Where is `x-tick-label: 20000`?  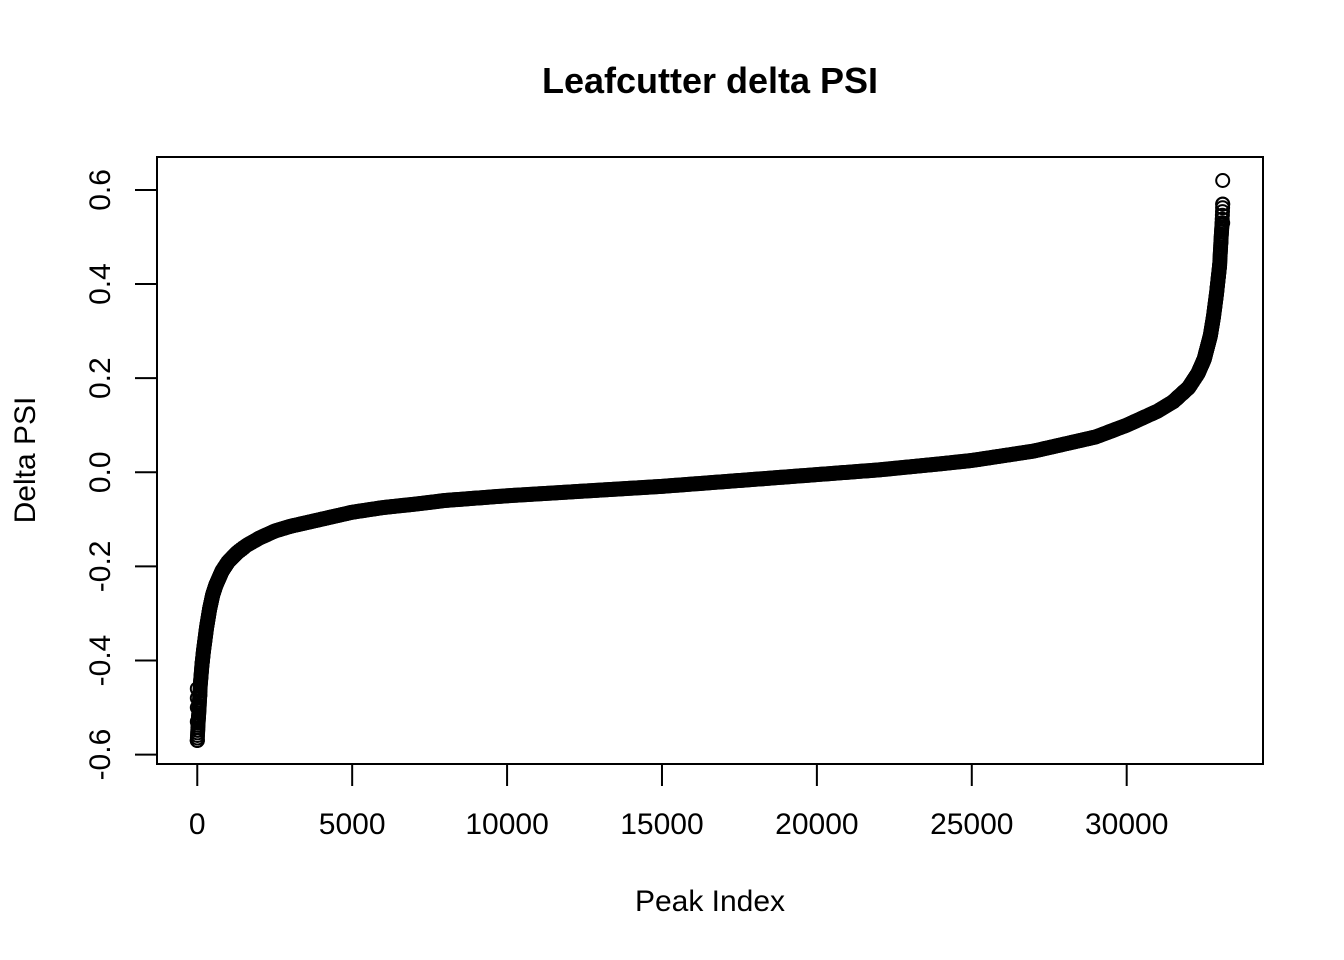 x-tick-label: 20000 is located at coordinates (816, 824).